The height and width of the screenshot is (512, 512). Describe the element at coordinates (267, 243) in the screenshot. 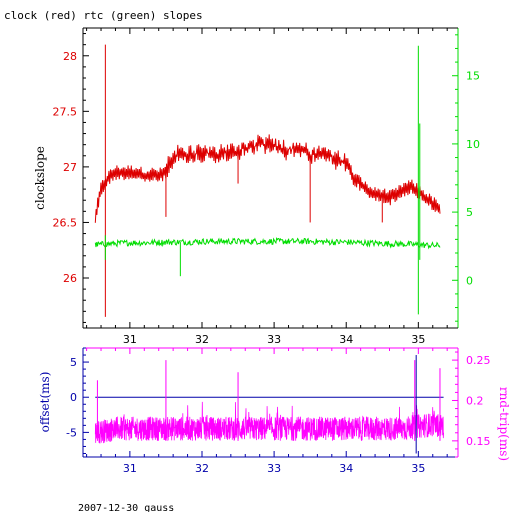

I see `rtc-series-line` at that location.